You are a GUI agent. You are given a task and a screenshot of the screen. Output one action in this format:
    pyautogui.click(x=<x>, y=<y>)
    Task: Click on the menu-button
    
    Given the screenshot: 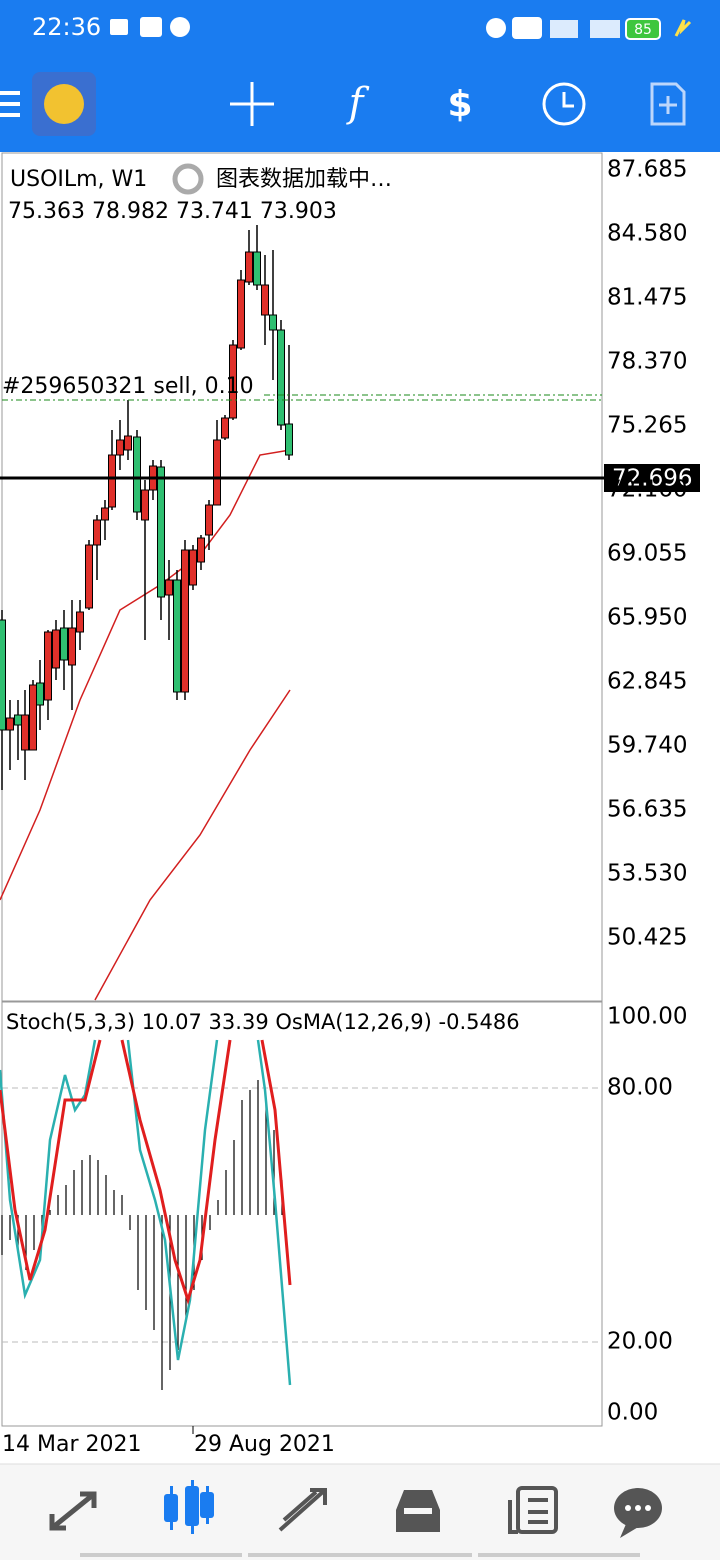 What is the action you would take?
    pyautogui.click(x=10, y=104)
    